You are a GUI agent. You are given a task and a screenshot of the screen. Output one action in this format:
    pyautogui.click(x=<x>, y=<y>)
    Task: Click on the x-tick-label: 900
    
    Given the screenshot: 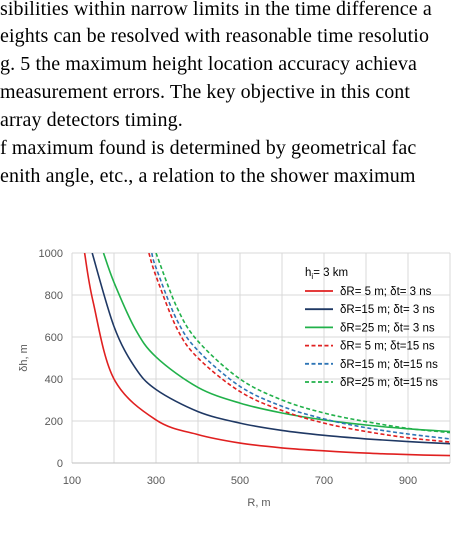 What is the action you would take?
    pyautogui.click(x=408, y=481)
    